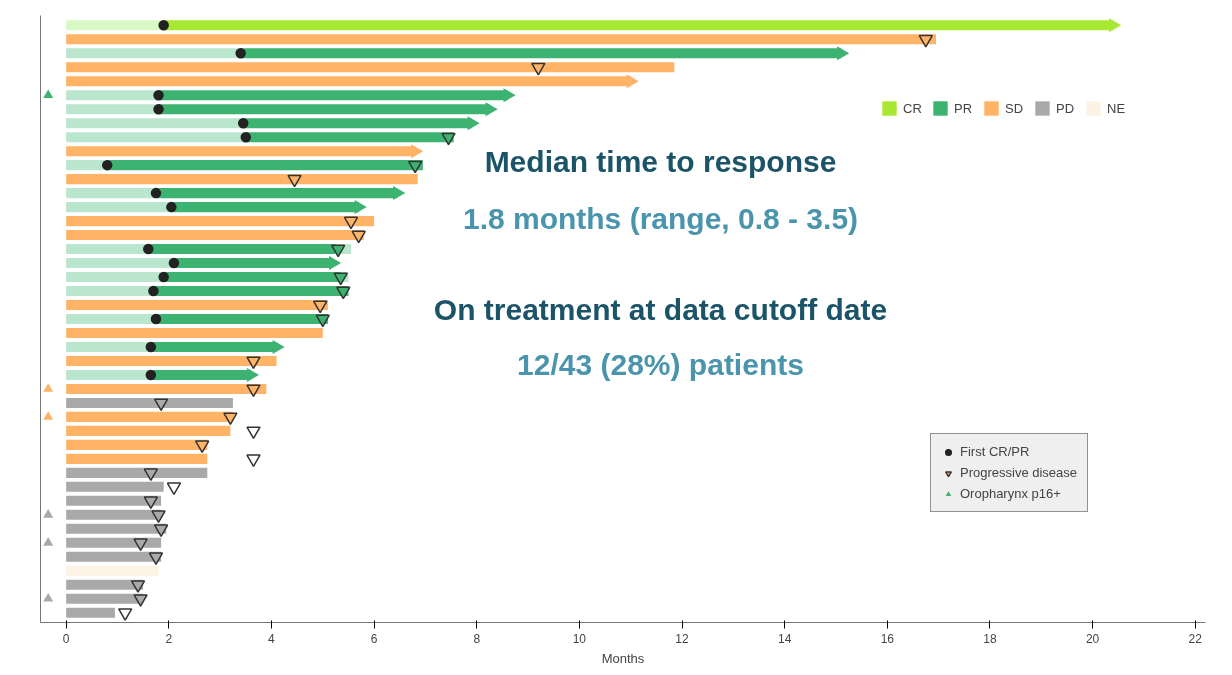  Describe the element at coordinates (660, 309) in the screenshot. I see `annotation: On treatment at data cutoff date` at that location.